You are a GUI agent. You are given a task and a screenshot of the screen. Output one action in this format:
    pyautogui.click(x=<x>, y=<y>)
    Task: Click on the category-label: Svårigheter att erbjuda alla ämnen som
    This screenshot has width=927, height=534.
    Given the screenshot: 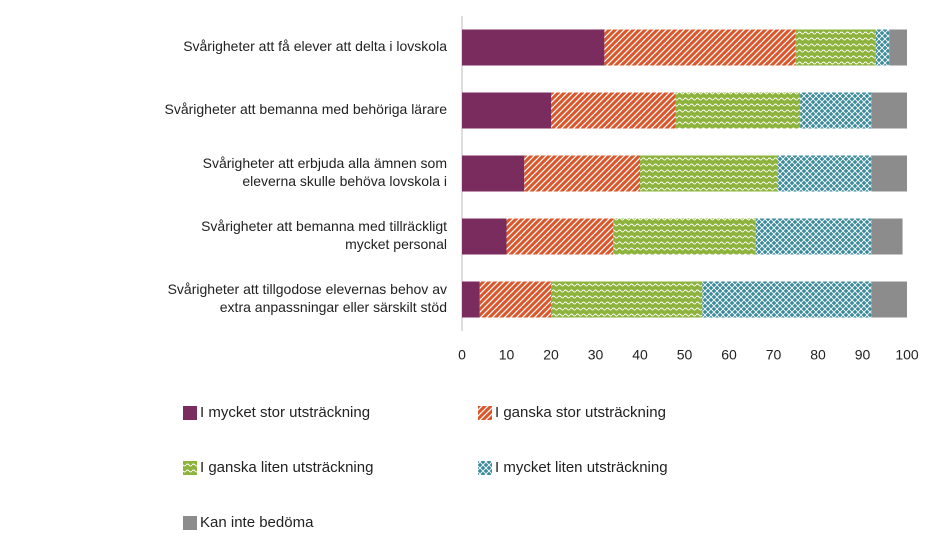 What is the action you would take?
    pyautogui.click(x=325, y=163)
    